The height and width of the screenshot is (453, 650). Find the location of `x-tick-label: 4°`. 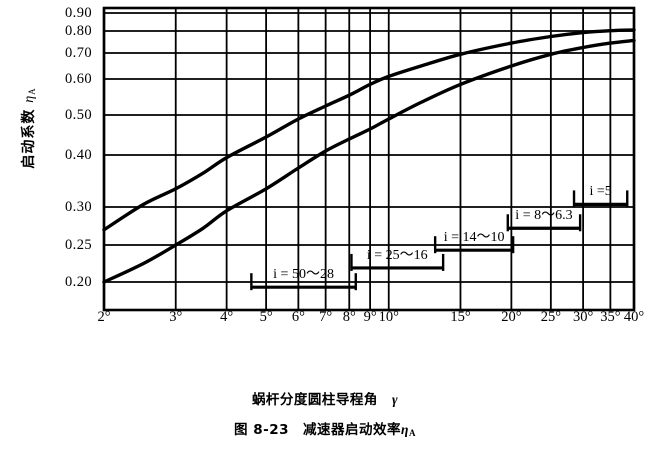

x-tick-label: 4° is located at coordinates (227, 317).